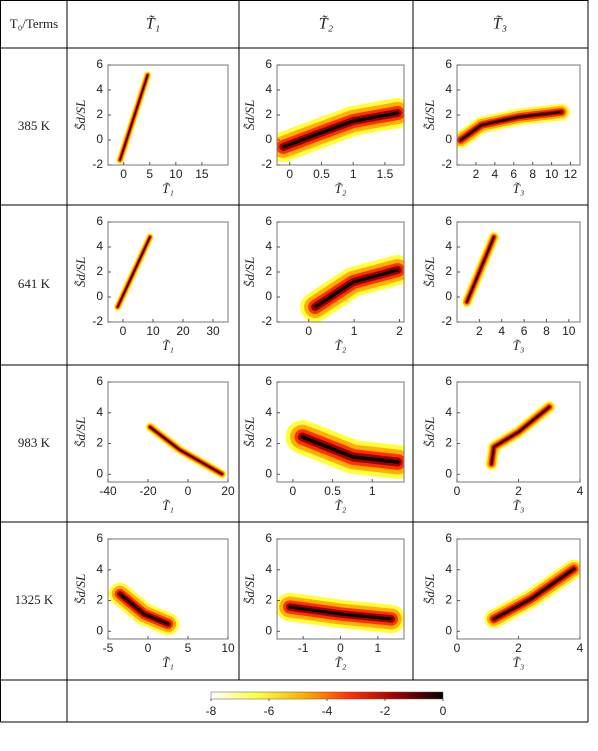 Image resolution: width=598 pixels, height=751 pixels. Describe the element at coordinates (327, 711) in the screenshot. I see `colorbar-tick-label: -4` at that location.